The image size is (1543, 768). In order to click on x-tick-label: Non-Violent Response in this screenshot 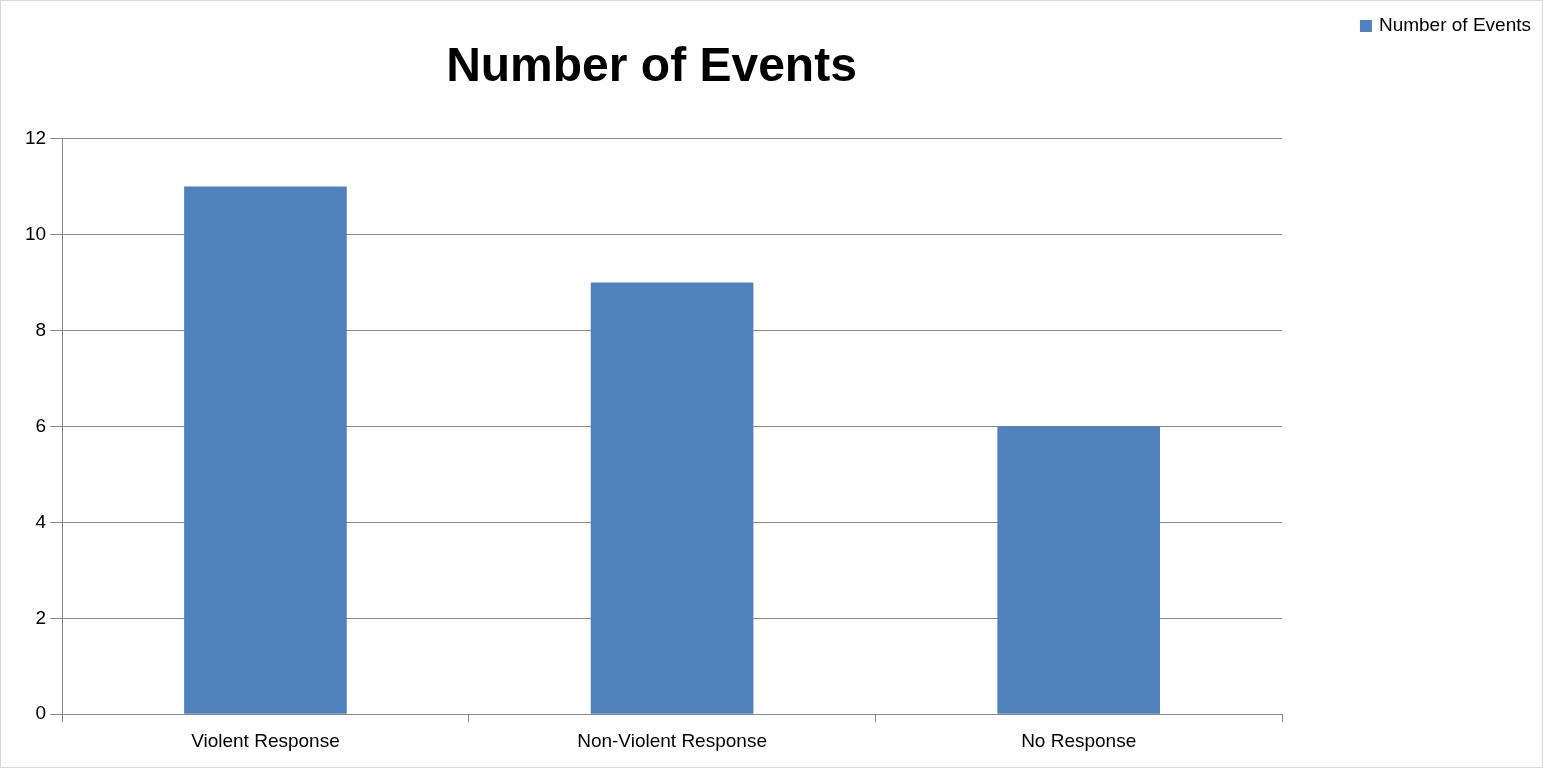, I will do `click(672, 740)`.